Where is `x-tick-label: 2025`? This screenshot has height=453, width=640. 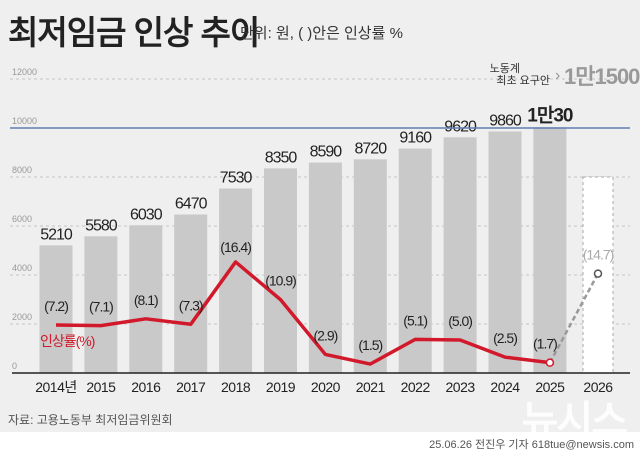
x-tick-label: 2025 is located at coordinates (550, 387).